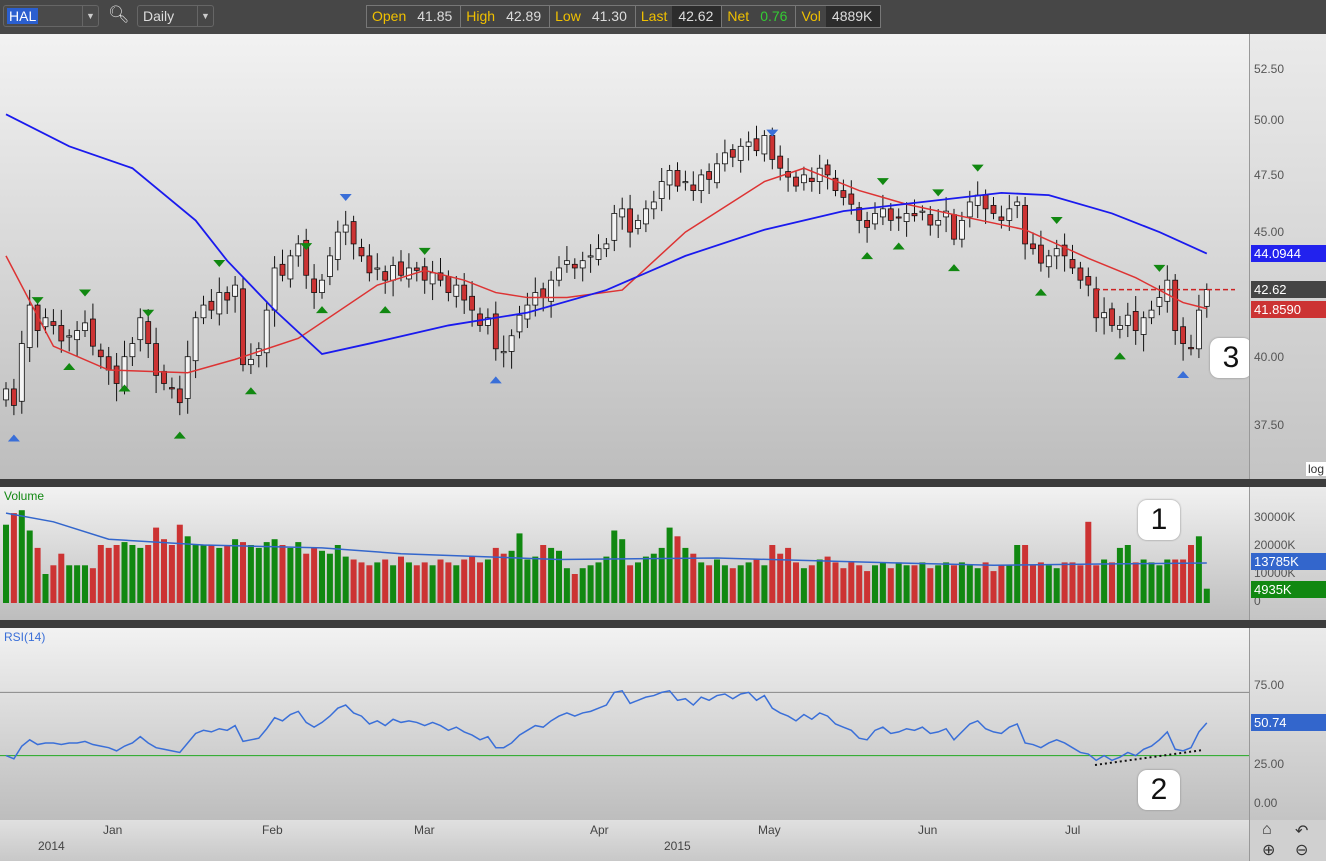 The width and height of the screenshot is (1326, 861). I want to click on volume-panel: Volume 1, so click(624, 553).